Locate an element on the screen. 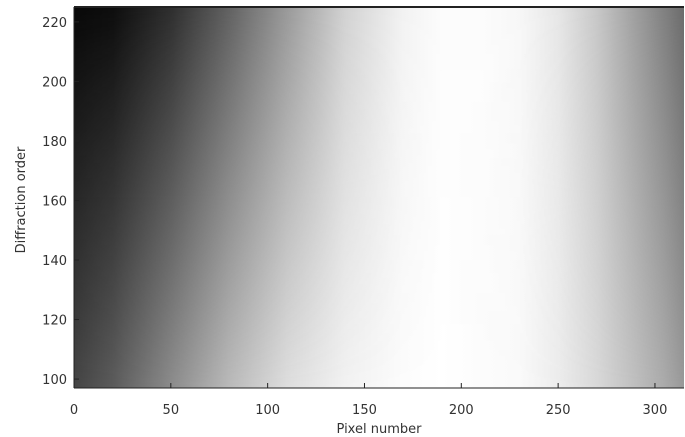 Image resolution: width=685 pixels, height=437 pixels. x-tick-labels: 0 50 100 150 200 250 300 is located at coordinates (369, 400).